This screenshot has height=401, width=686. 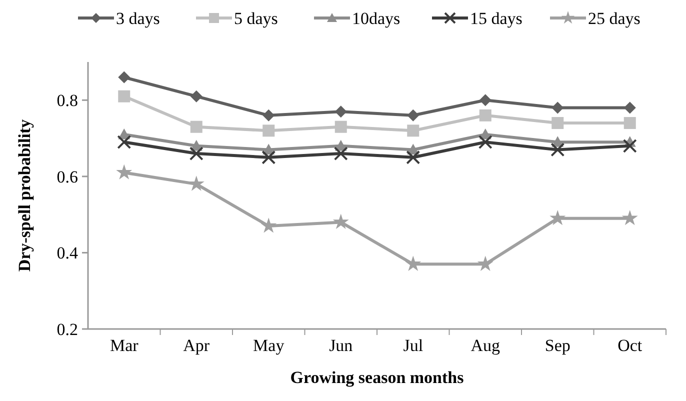 What do you see at coordinates (67, 100) in the screenshot?
I see `y-tick-label: 0.8` at bounding box center [67, 100].